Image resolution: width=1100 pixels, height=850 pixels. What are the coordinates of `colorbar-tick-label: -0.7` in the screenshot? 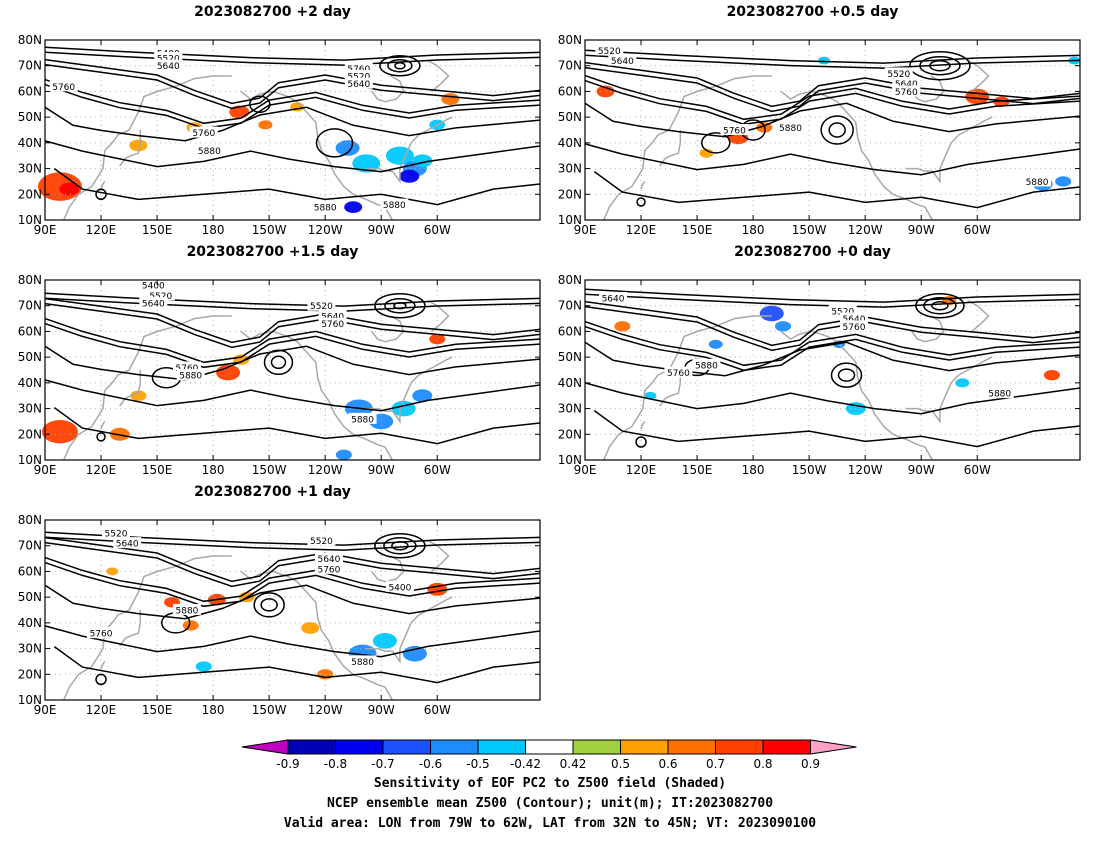 It's located at (382, 764).